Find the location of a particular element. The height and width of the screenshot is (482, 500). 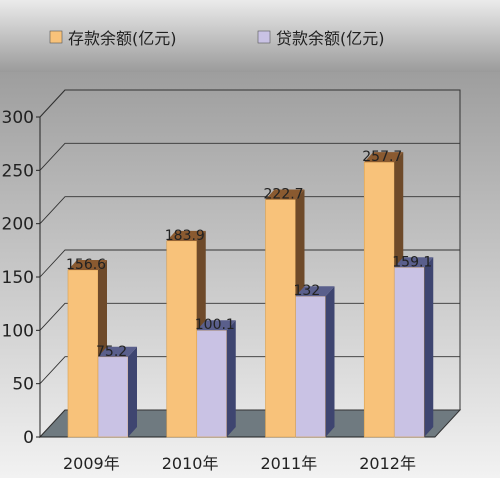

x-tick-label: 2012年 is located at coordinates (387, 463).